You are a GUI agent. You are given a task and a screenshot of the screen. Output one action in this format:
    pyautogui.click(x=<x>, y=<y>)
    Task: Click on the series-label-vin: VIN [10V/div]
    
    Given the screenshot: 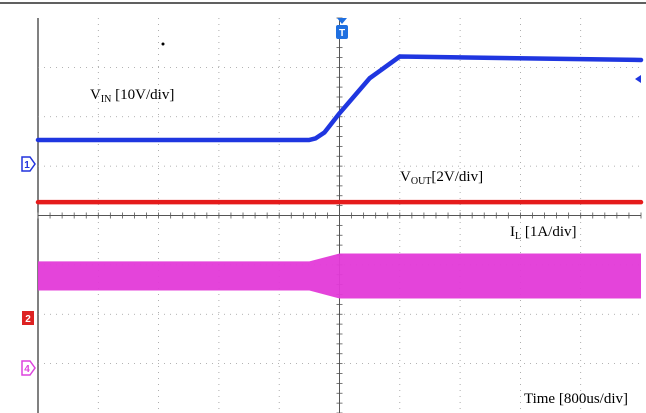 What is the action you would take?
    pyautogui.click(x=132, y=96)
    